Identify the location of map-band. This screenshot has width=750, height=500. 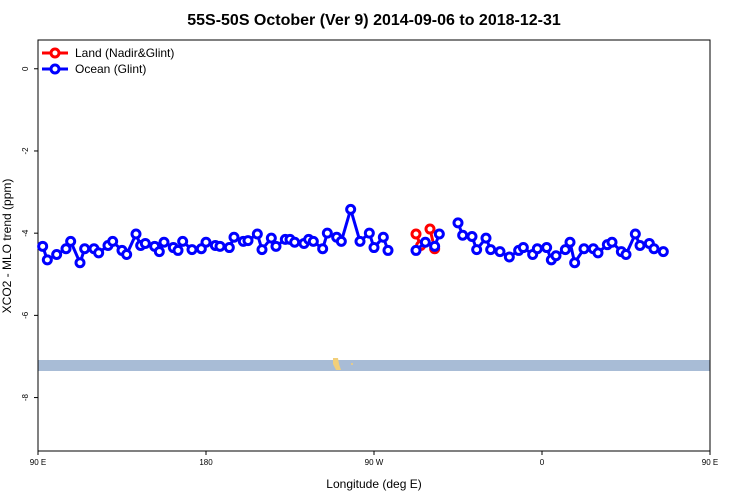
(374, 365).